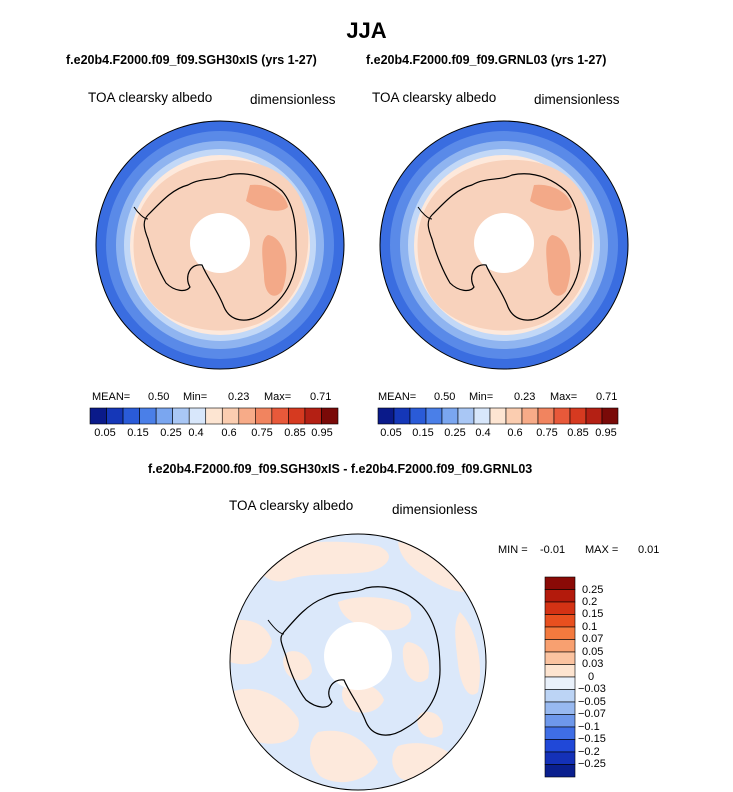 The image size is (733, 792). I want to click on left-mean-value: 0.50, so click(159, 397).